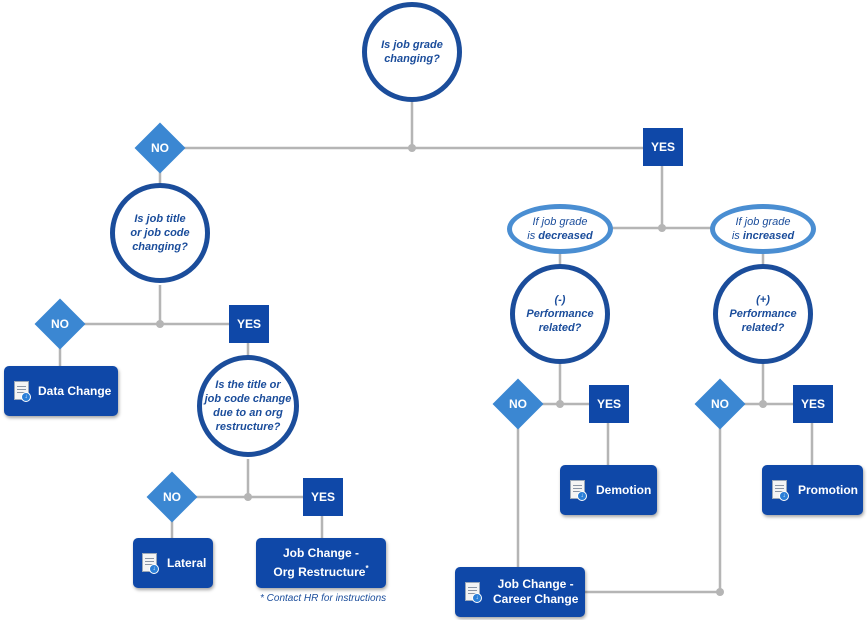  Describe the element at coordinates (624, 490) in the screenshot. I see `outcome-label: Demotion` at that location.